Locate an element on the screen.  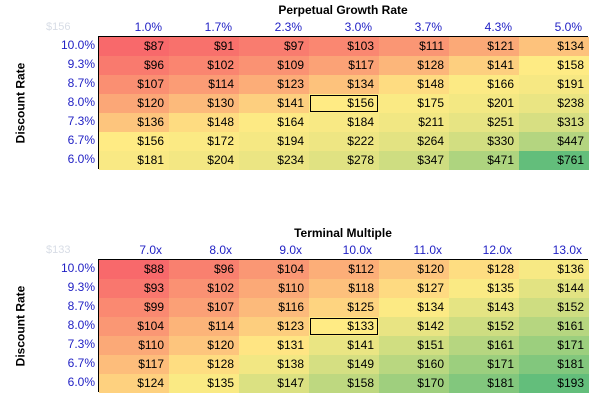
table-cell: $149 is located at coordinates (344, 364).